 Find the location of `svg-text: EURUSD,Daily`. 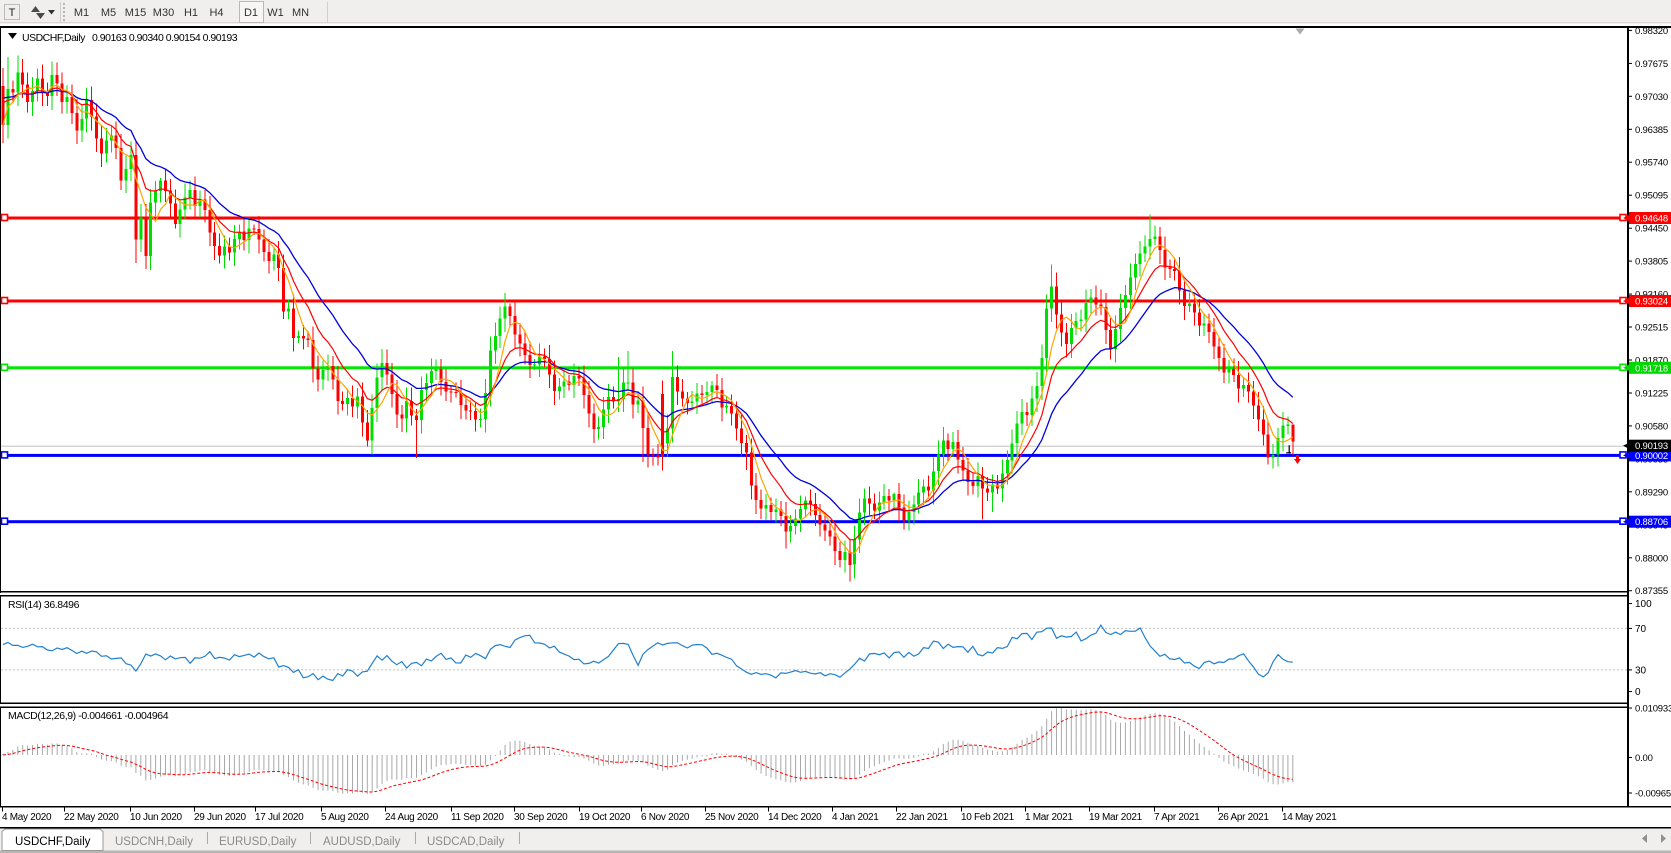

svg-text: EURUSD,Daily is located at coordinates (258, 842).